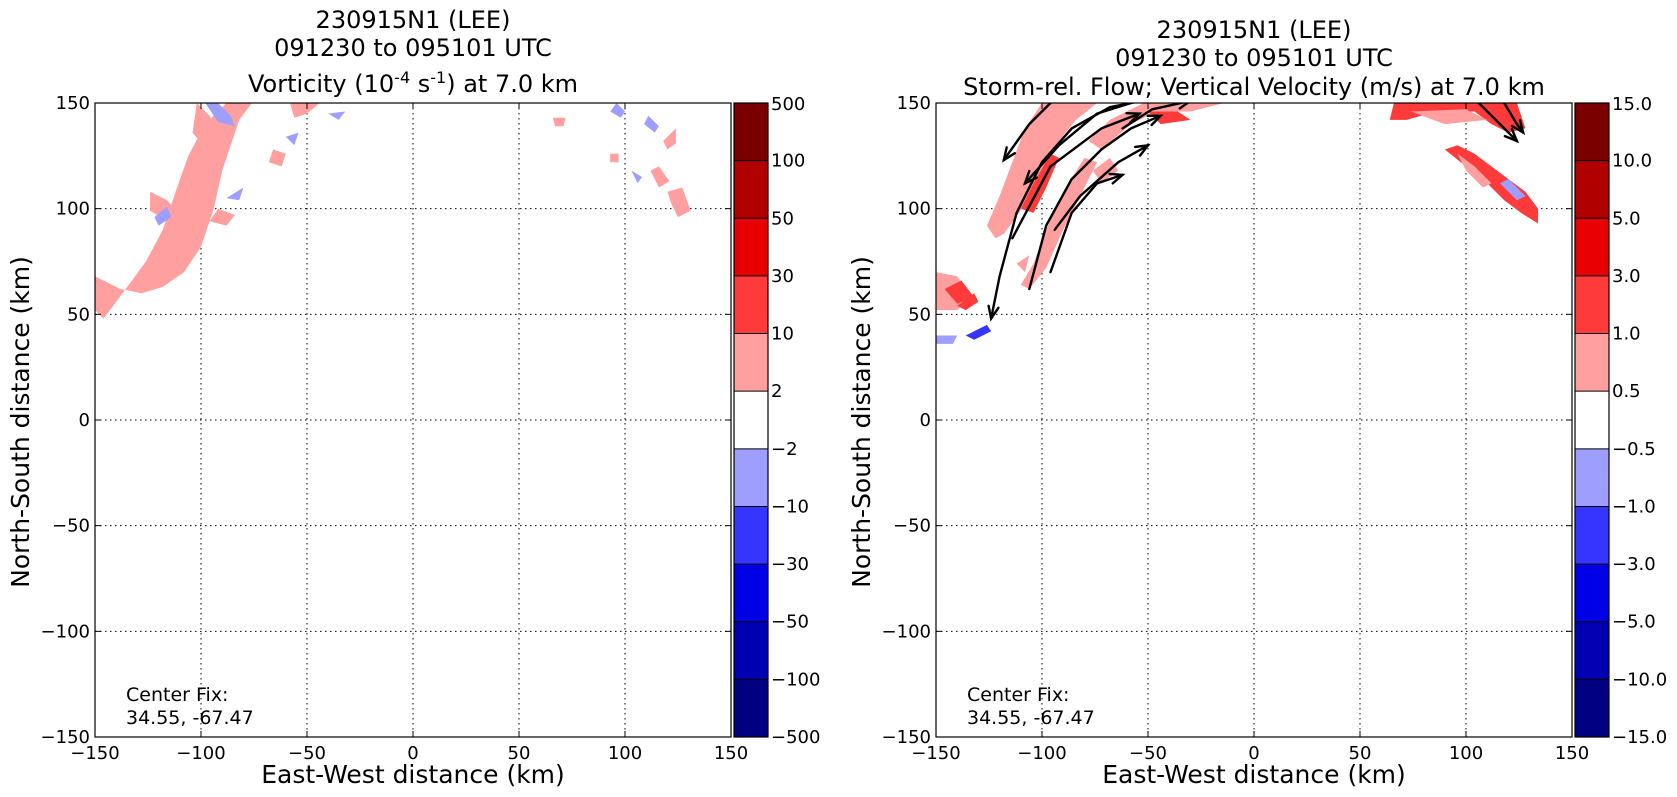 This screenshot has width=1677, height=797. Describe the element at coordinates (1360, 753) in the screenshot. I see `x-tick-label: 50` at that location.